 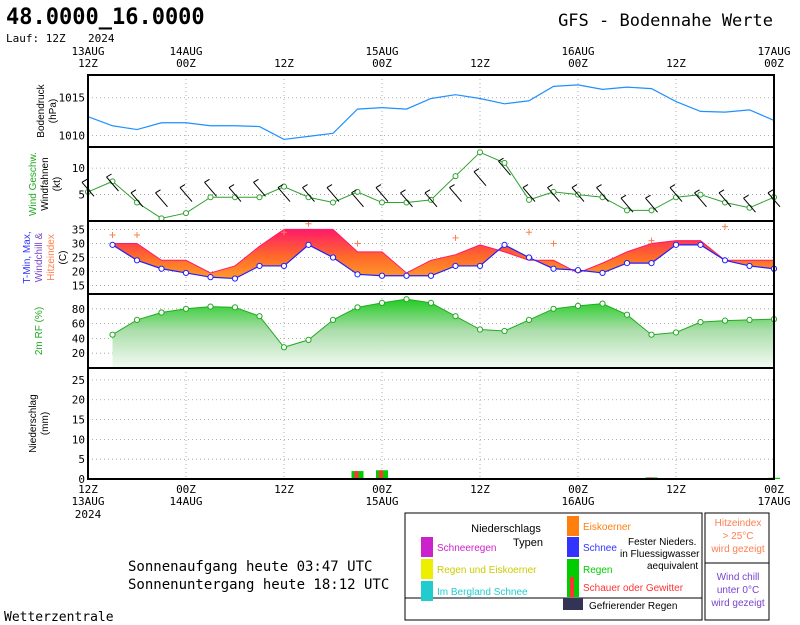 I want to click on legend-label: Schneeregen, so click(x=467, y=548).